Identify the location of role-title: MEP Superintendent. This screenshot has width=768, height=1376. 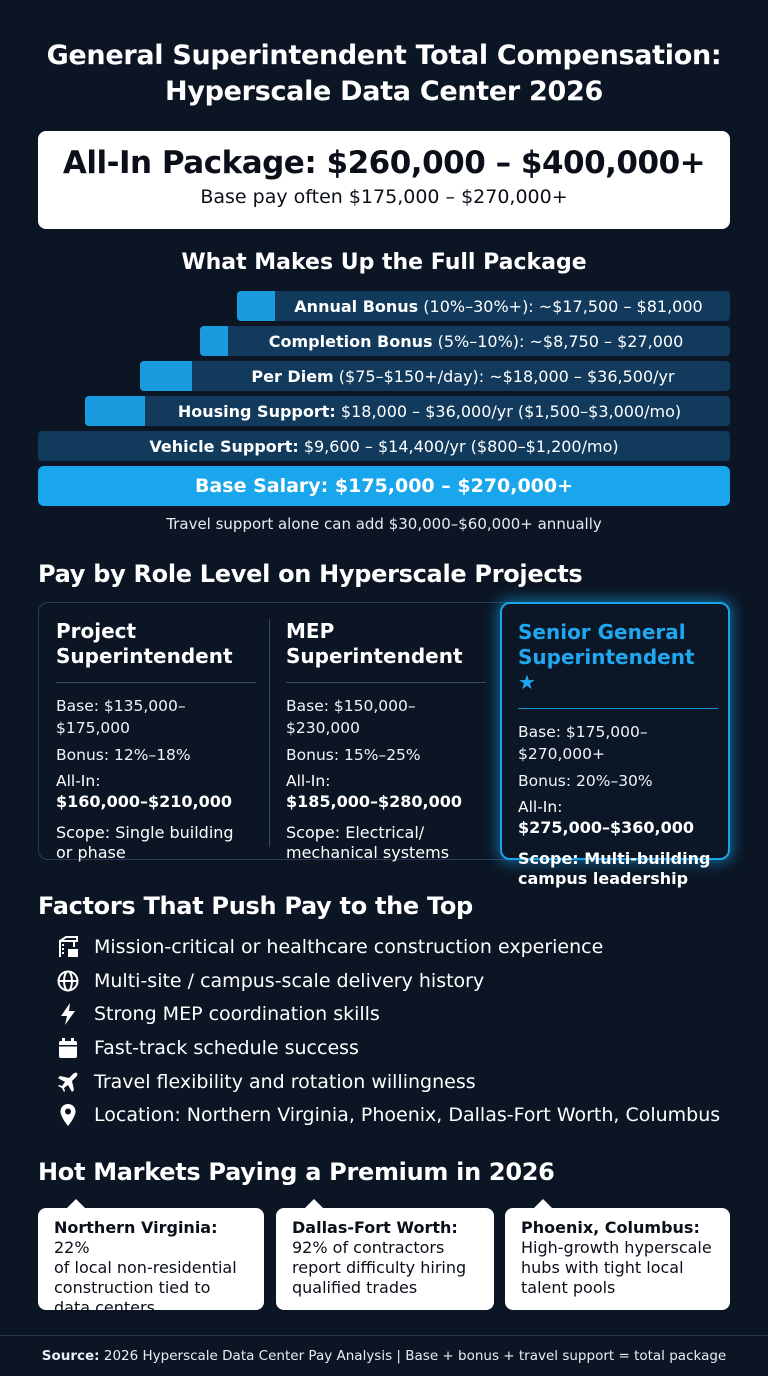
(386, 644).